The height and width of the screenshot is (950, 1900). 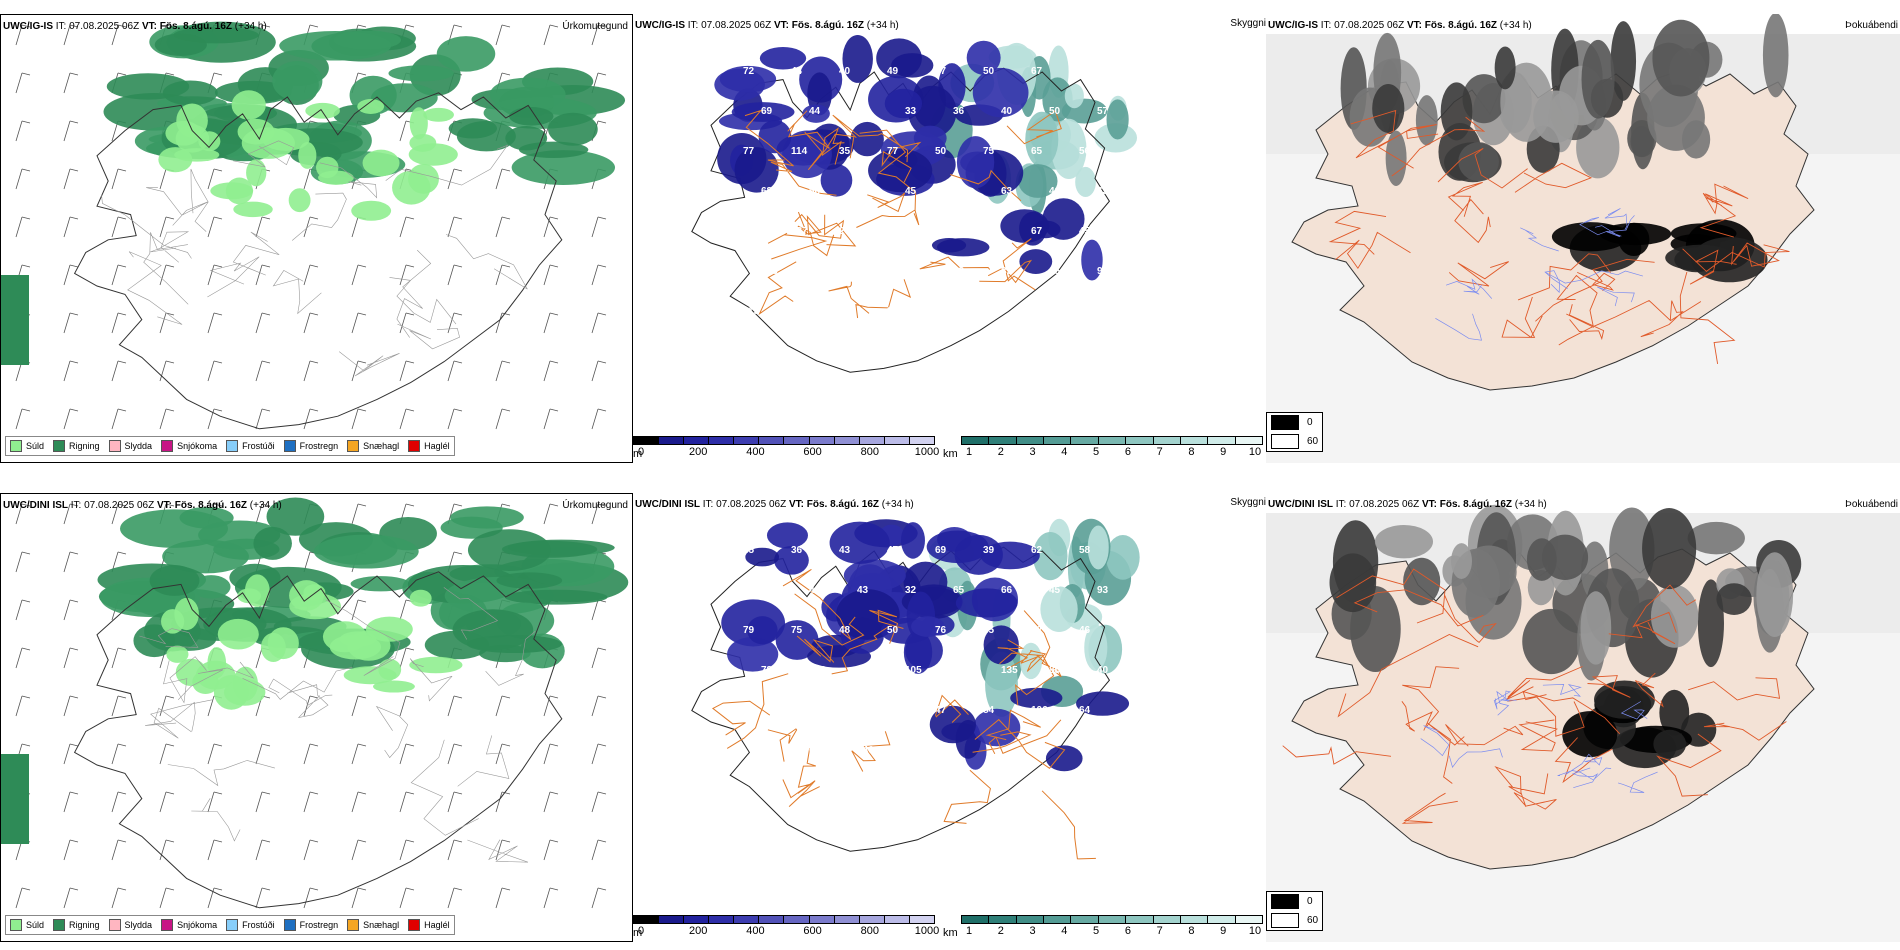 I want to click on cloud-base-value-label: 47, so click(x=893, y=550).